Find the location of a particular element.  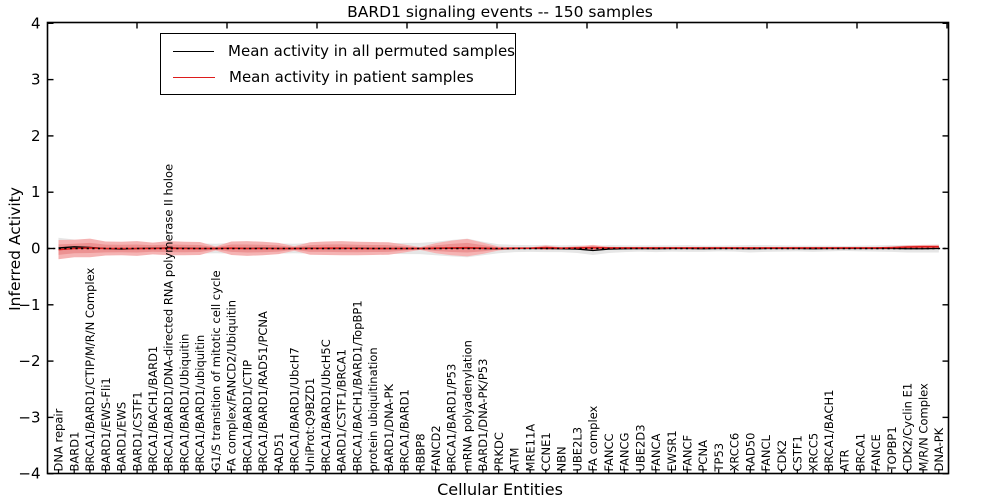

x-tick-label: BRCA1/BARD1/RAD51/PCNA is located at coordinates (263, 391).